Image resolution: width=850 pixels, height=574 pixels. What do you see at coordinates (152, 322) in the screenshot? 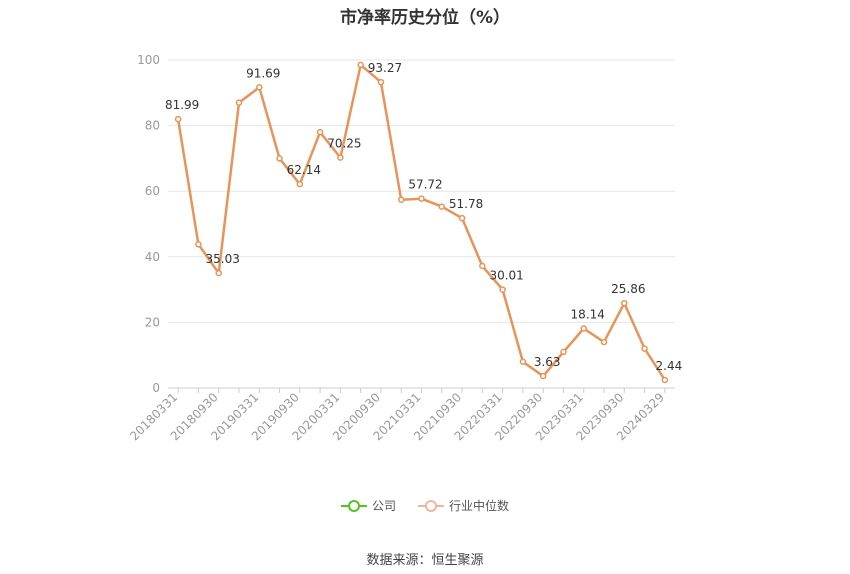
I see `y-tick-label: 20` at bounding box center [152, 322].